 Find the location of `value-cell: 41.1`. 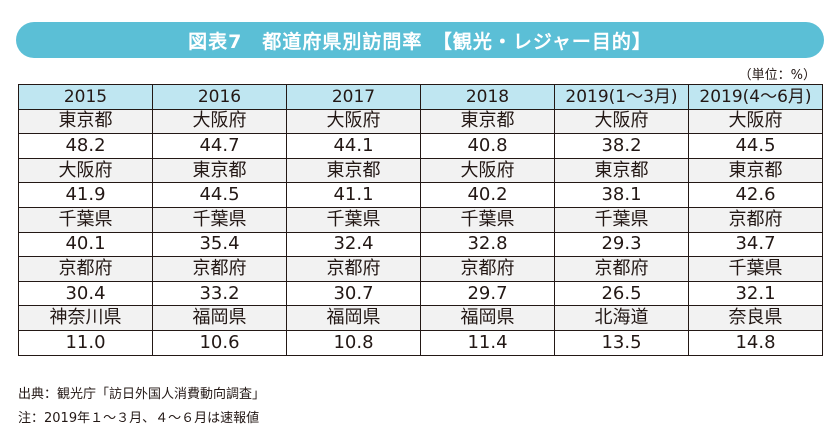

value-cell: 41.1 is located at coordinates (353, 195).